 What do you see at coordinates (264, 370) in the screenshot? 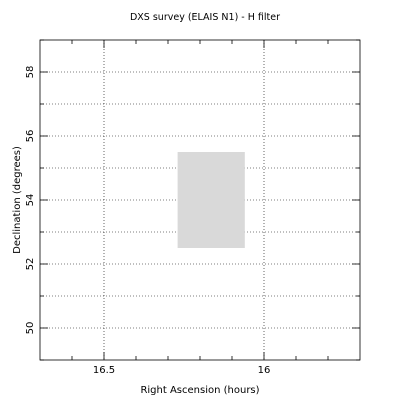
I see `x-tick-label: 16` at bounding box center [264, 370].